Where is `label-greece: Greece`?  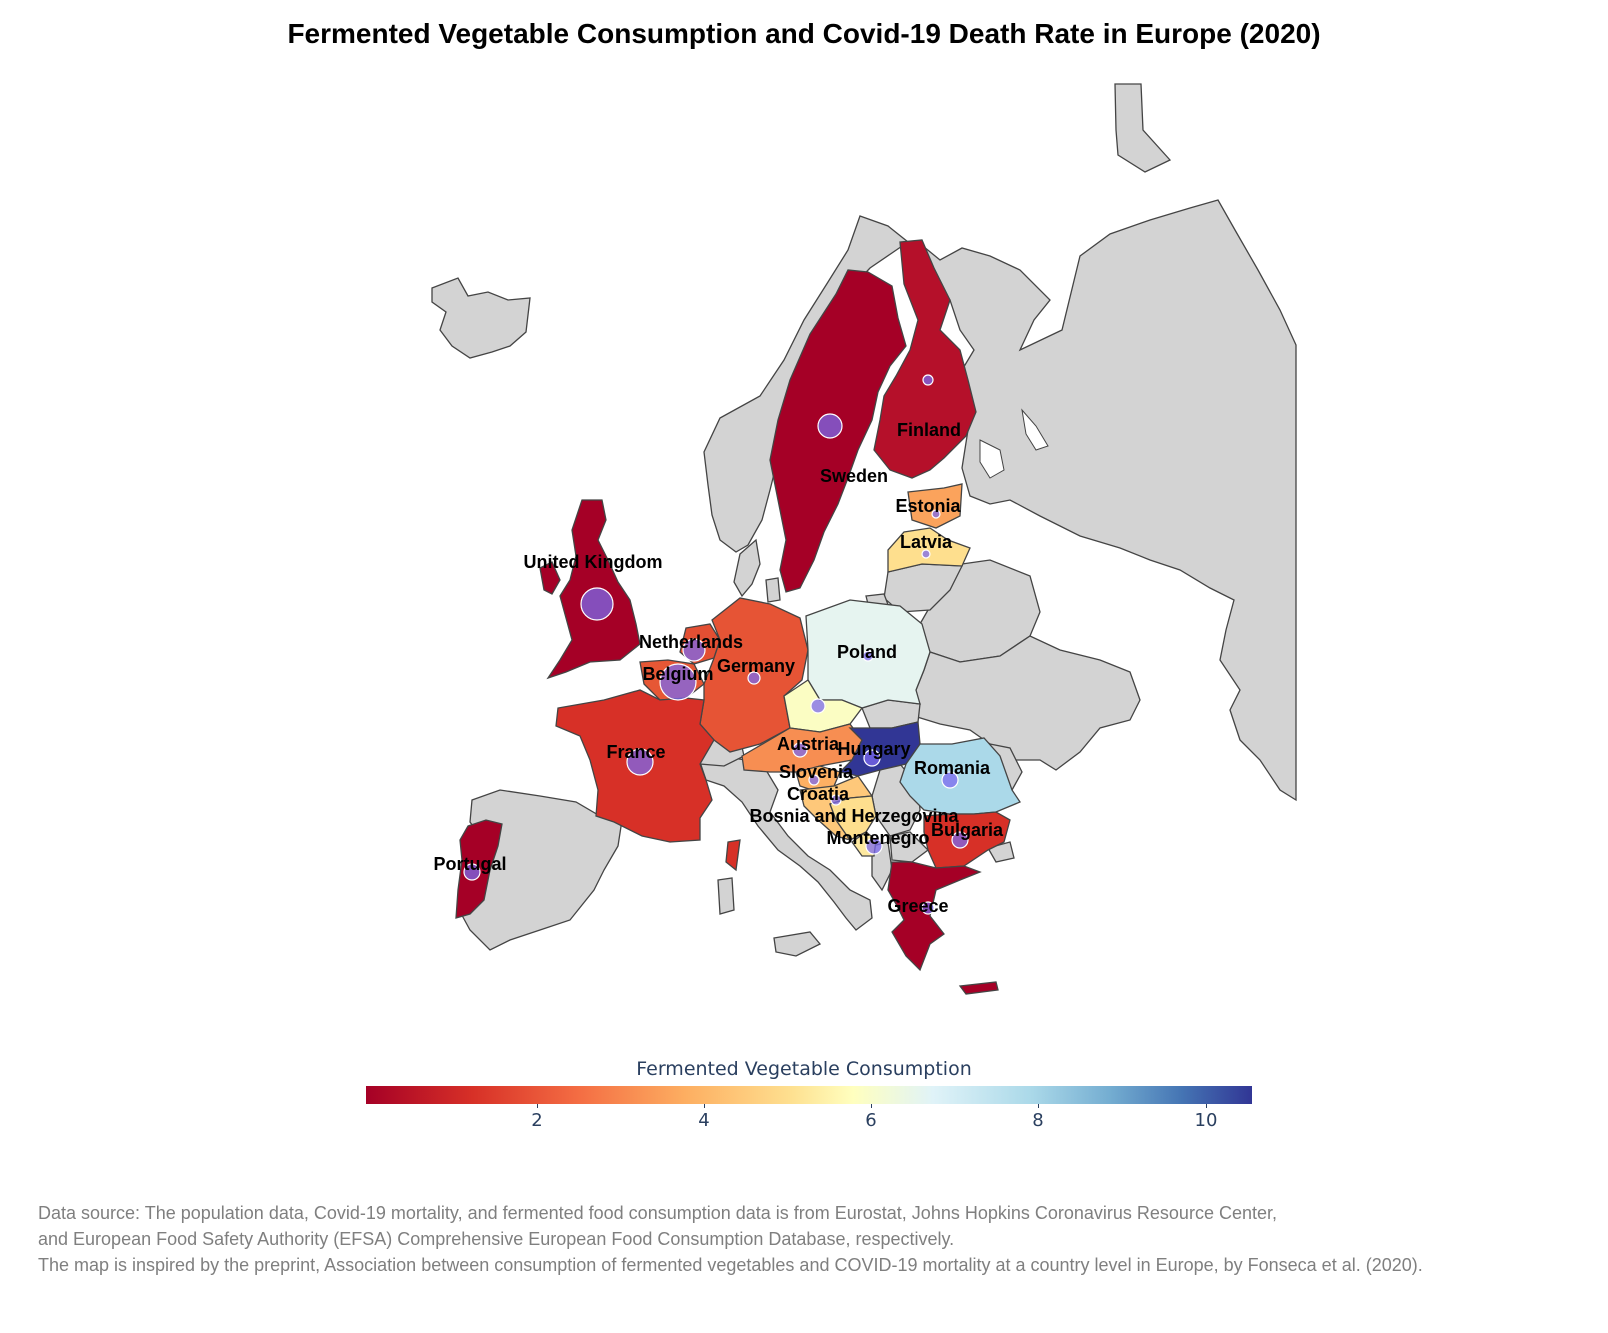
label-greece: Greece is located at coordinates (917, 906).